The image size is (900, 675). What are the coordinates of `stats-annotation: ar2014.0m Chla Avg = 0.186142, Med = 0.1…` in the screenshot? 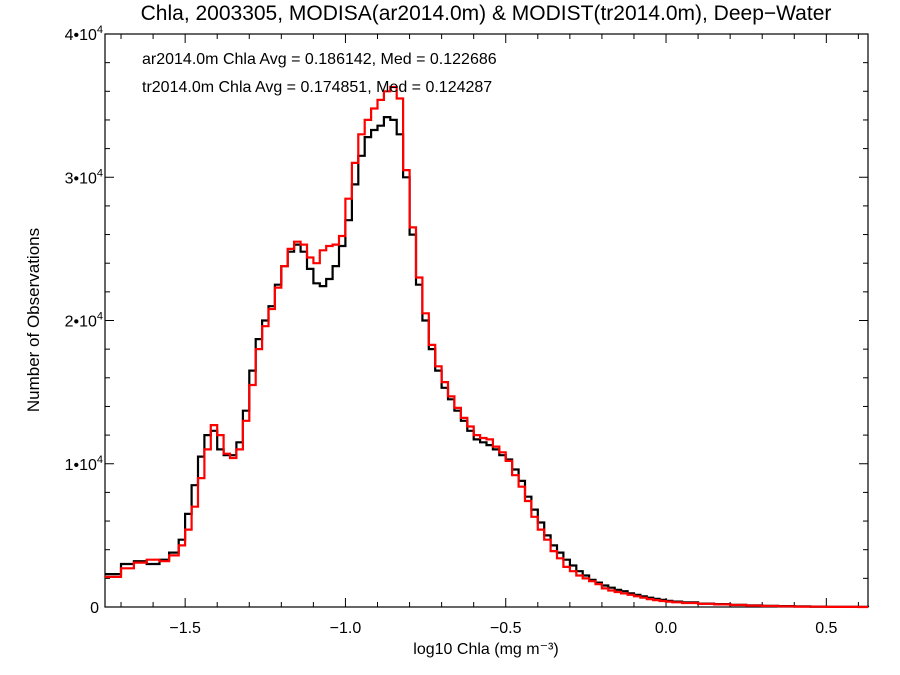 It's located at (319, 59).